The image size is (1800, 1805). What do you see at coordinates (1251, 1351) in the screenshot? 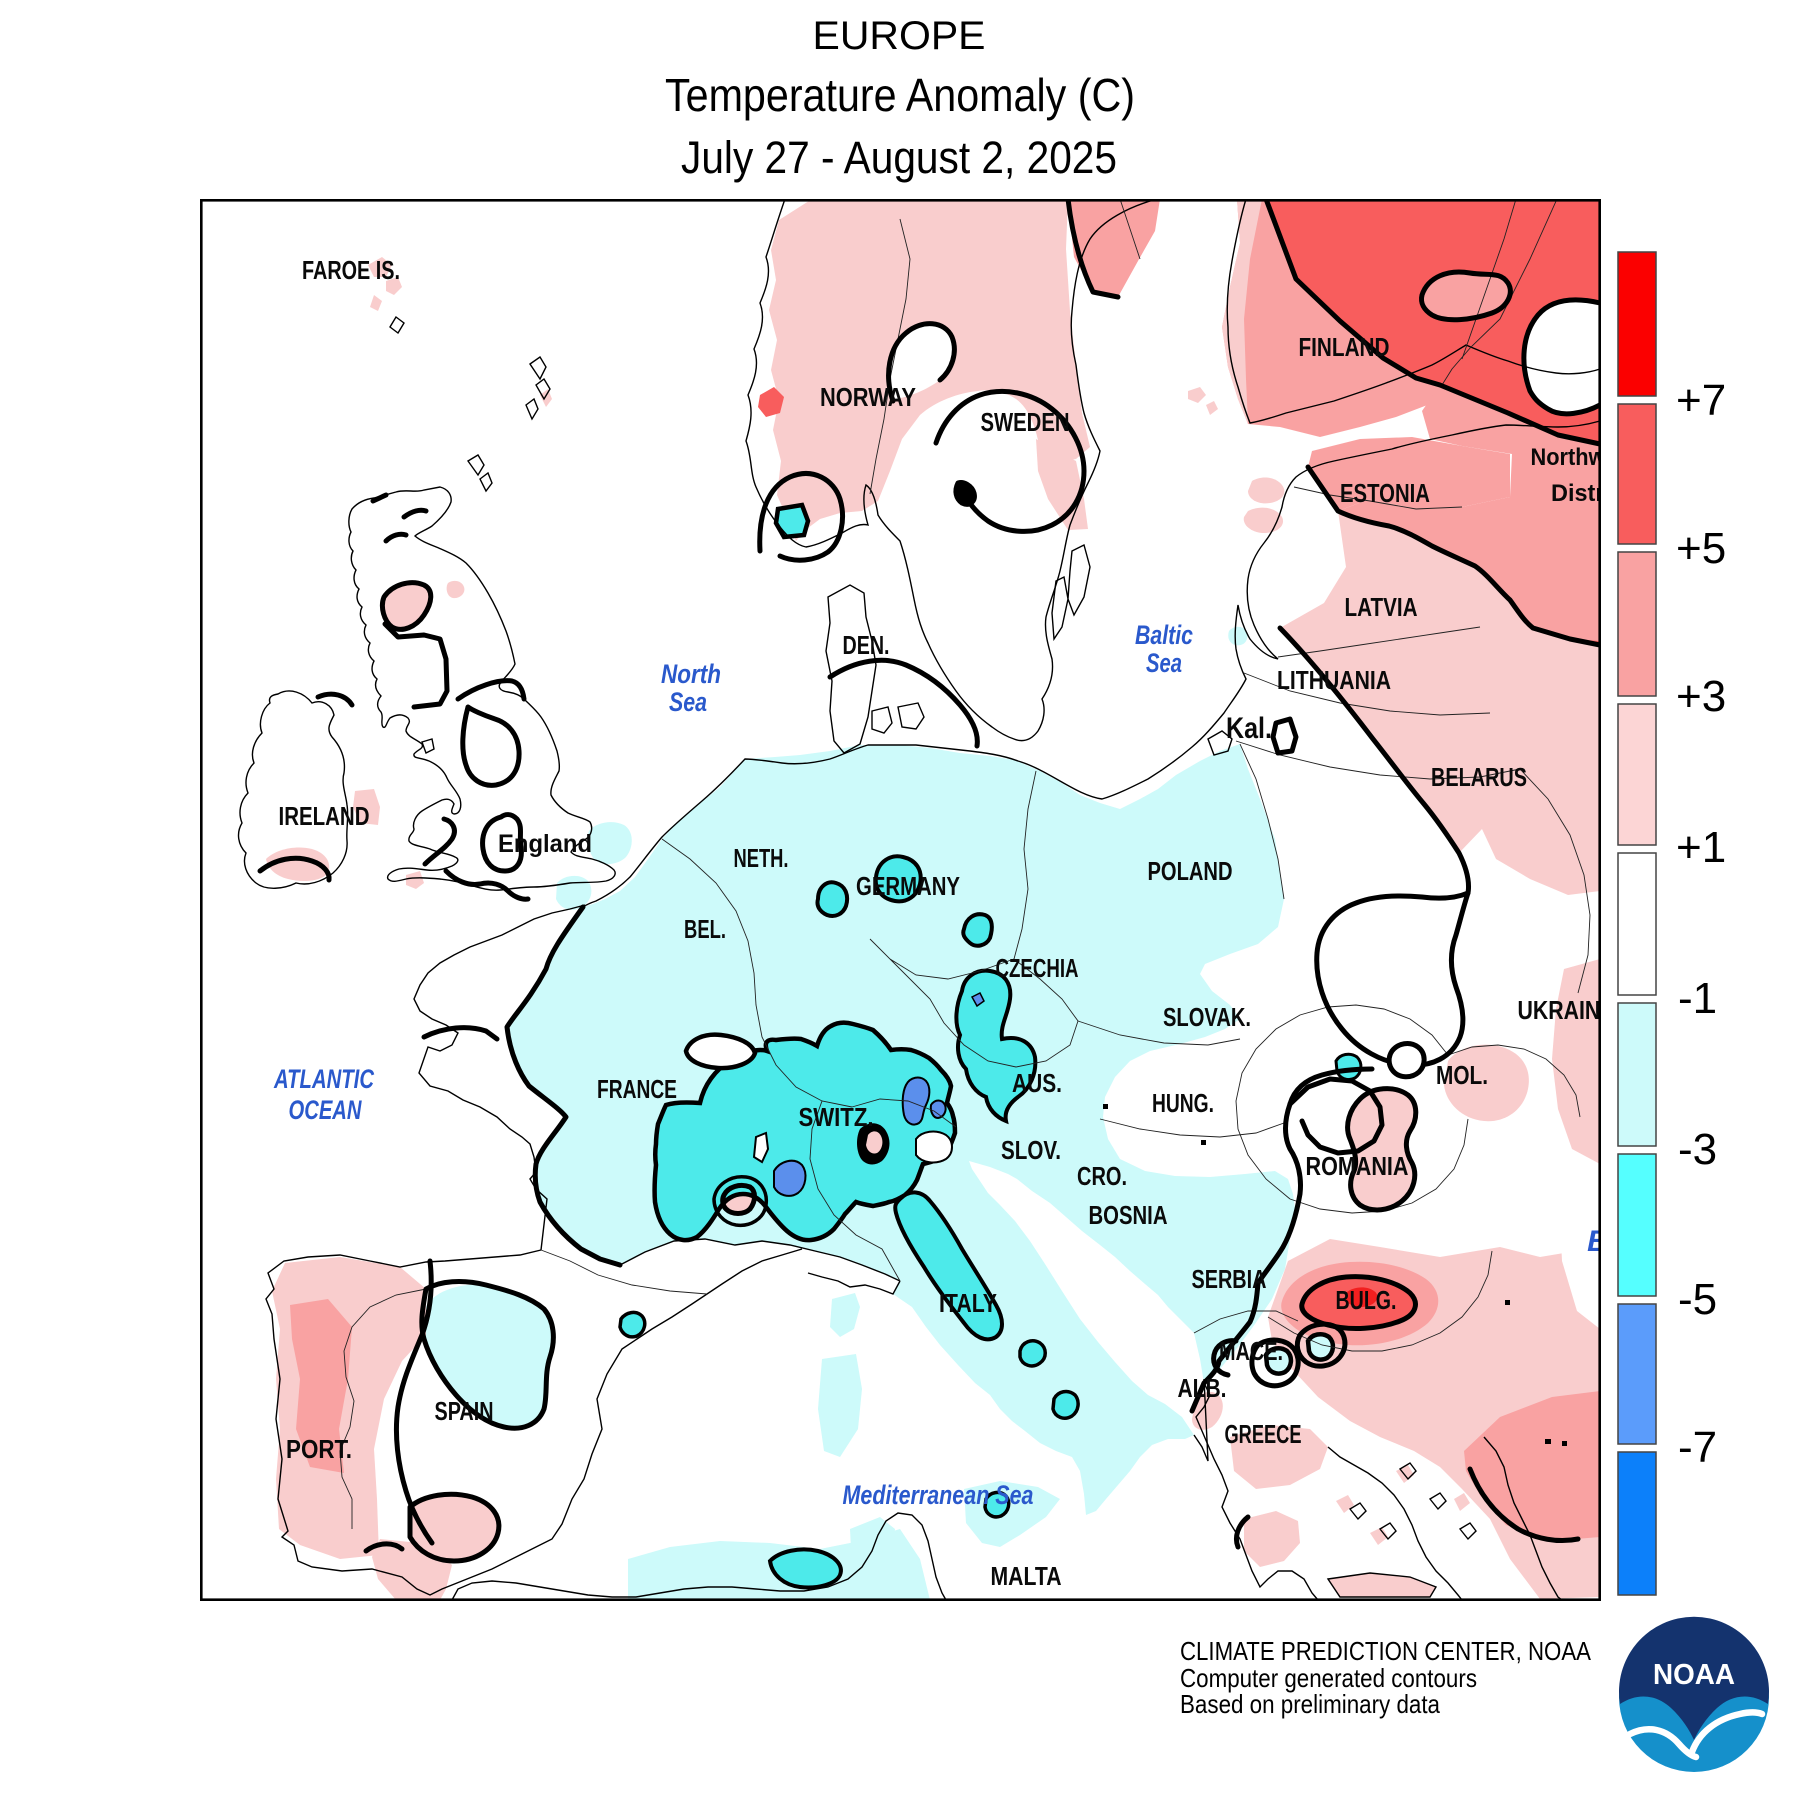
I see `svg-text: MACE.` at bounding box center [1251, 1351].